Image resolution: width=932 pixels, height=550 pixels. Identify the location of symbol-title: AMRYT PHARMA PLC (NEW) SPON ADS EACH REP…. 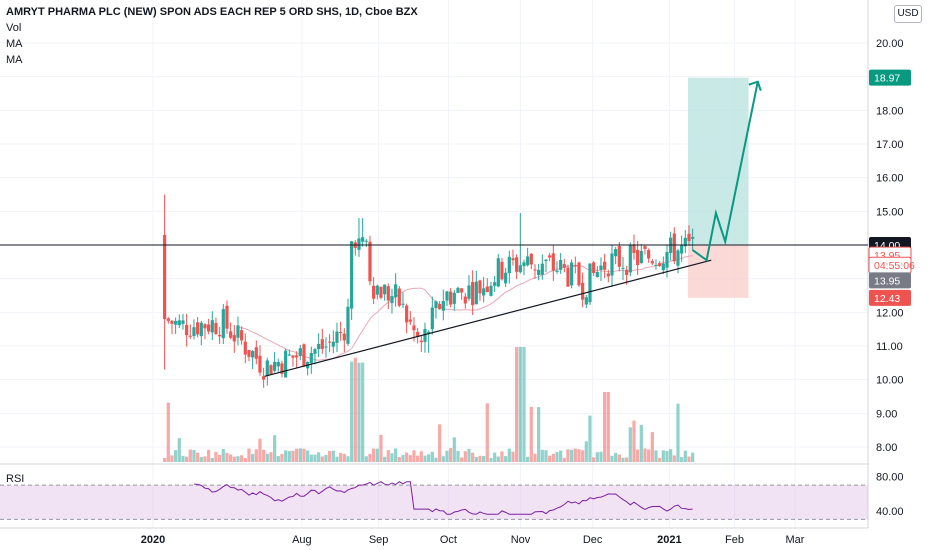
(212, 12).